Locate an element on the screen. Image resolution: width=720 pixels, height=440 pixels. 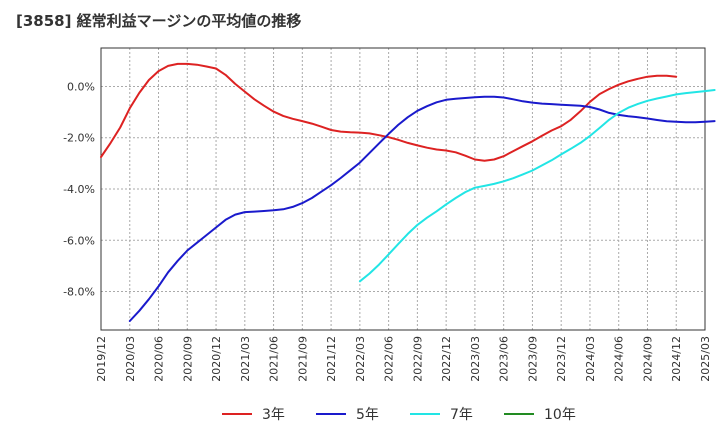
legend-label: 5年 is located at coordinates (367, 415).